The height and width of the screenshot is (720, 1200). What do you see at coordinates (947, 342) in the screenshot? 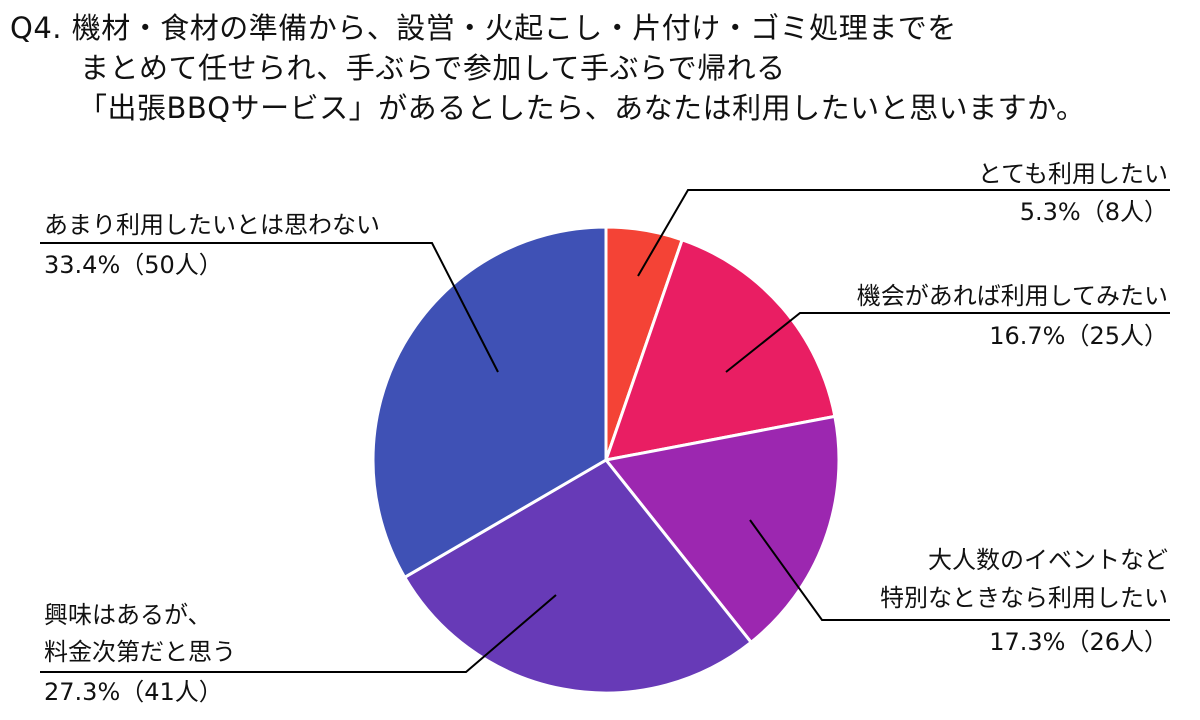
I see `leader-line-s2` at bounding box center [947, 342].